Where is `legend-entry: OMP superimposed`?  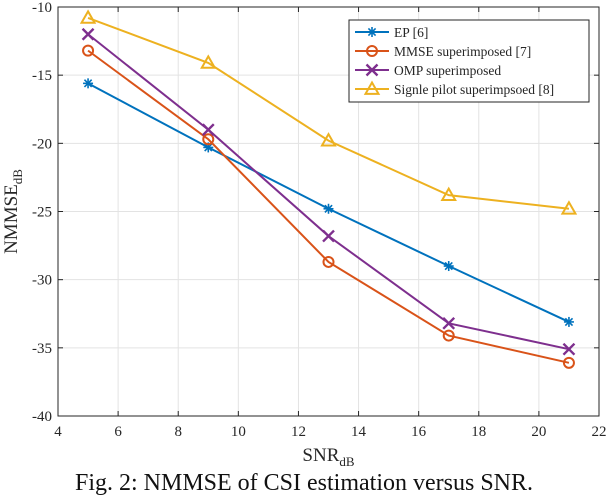
legend-entry: OMP superimposed is located at coordinates (428, 70).